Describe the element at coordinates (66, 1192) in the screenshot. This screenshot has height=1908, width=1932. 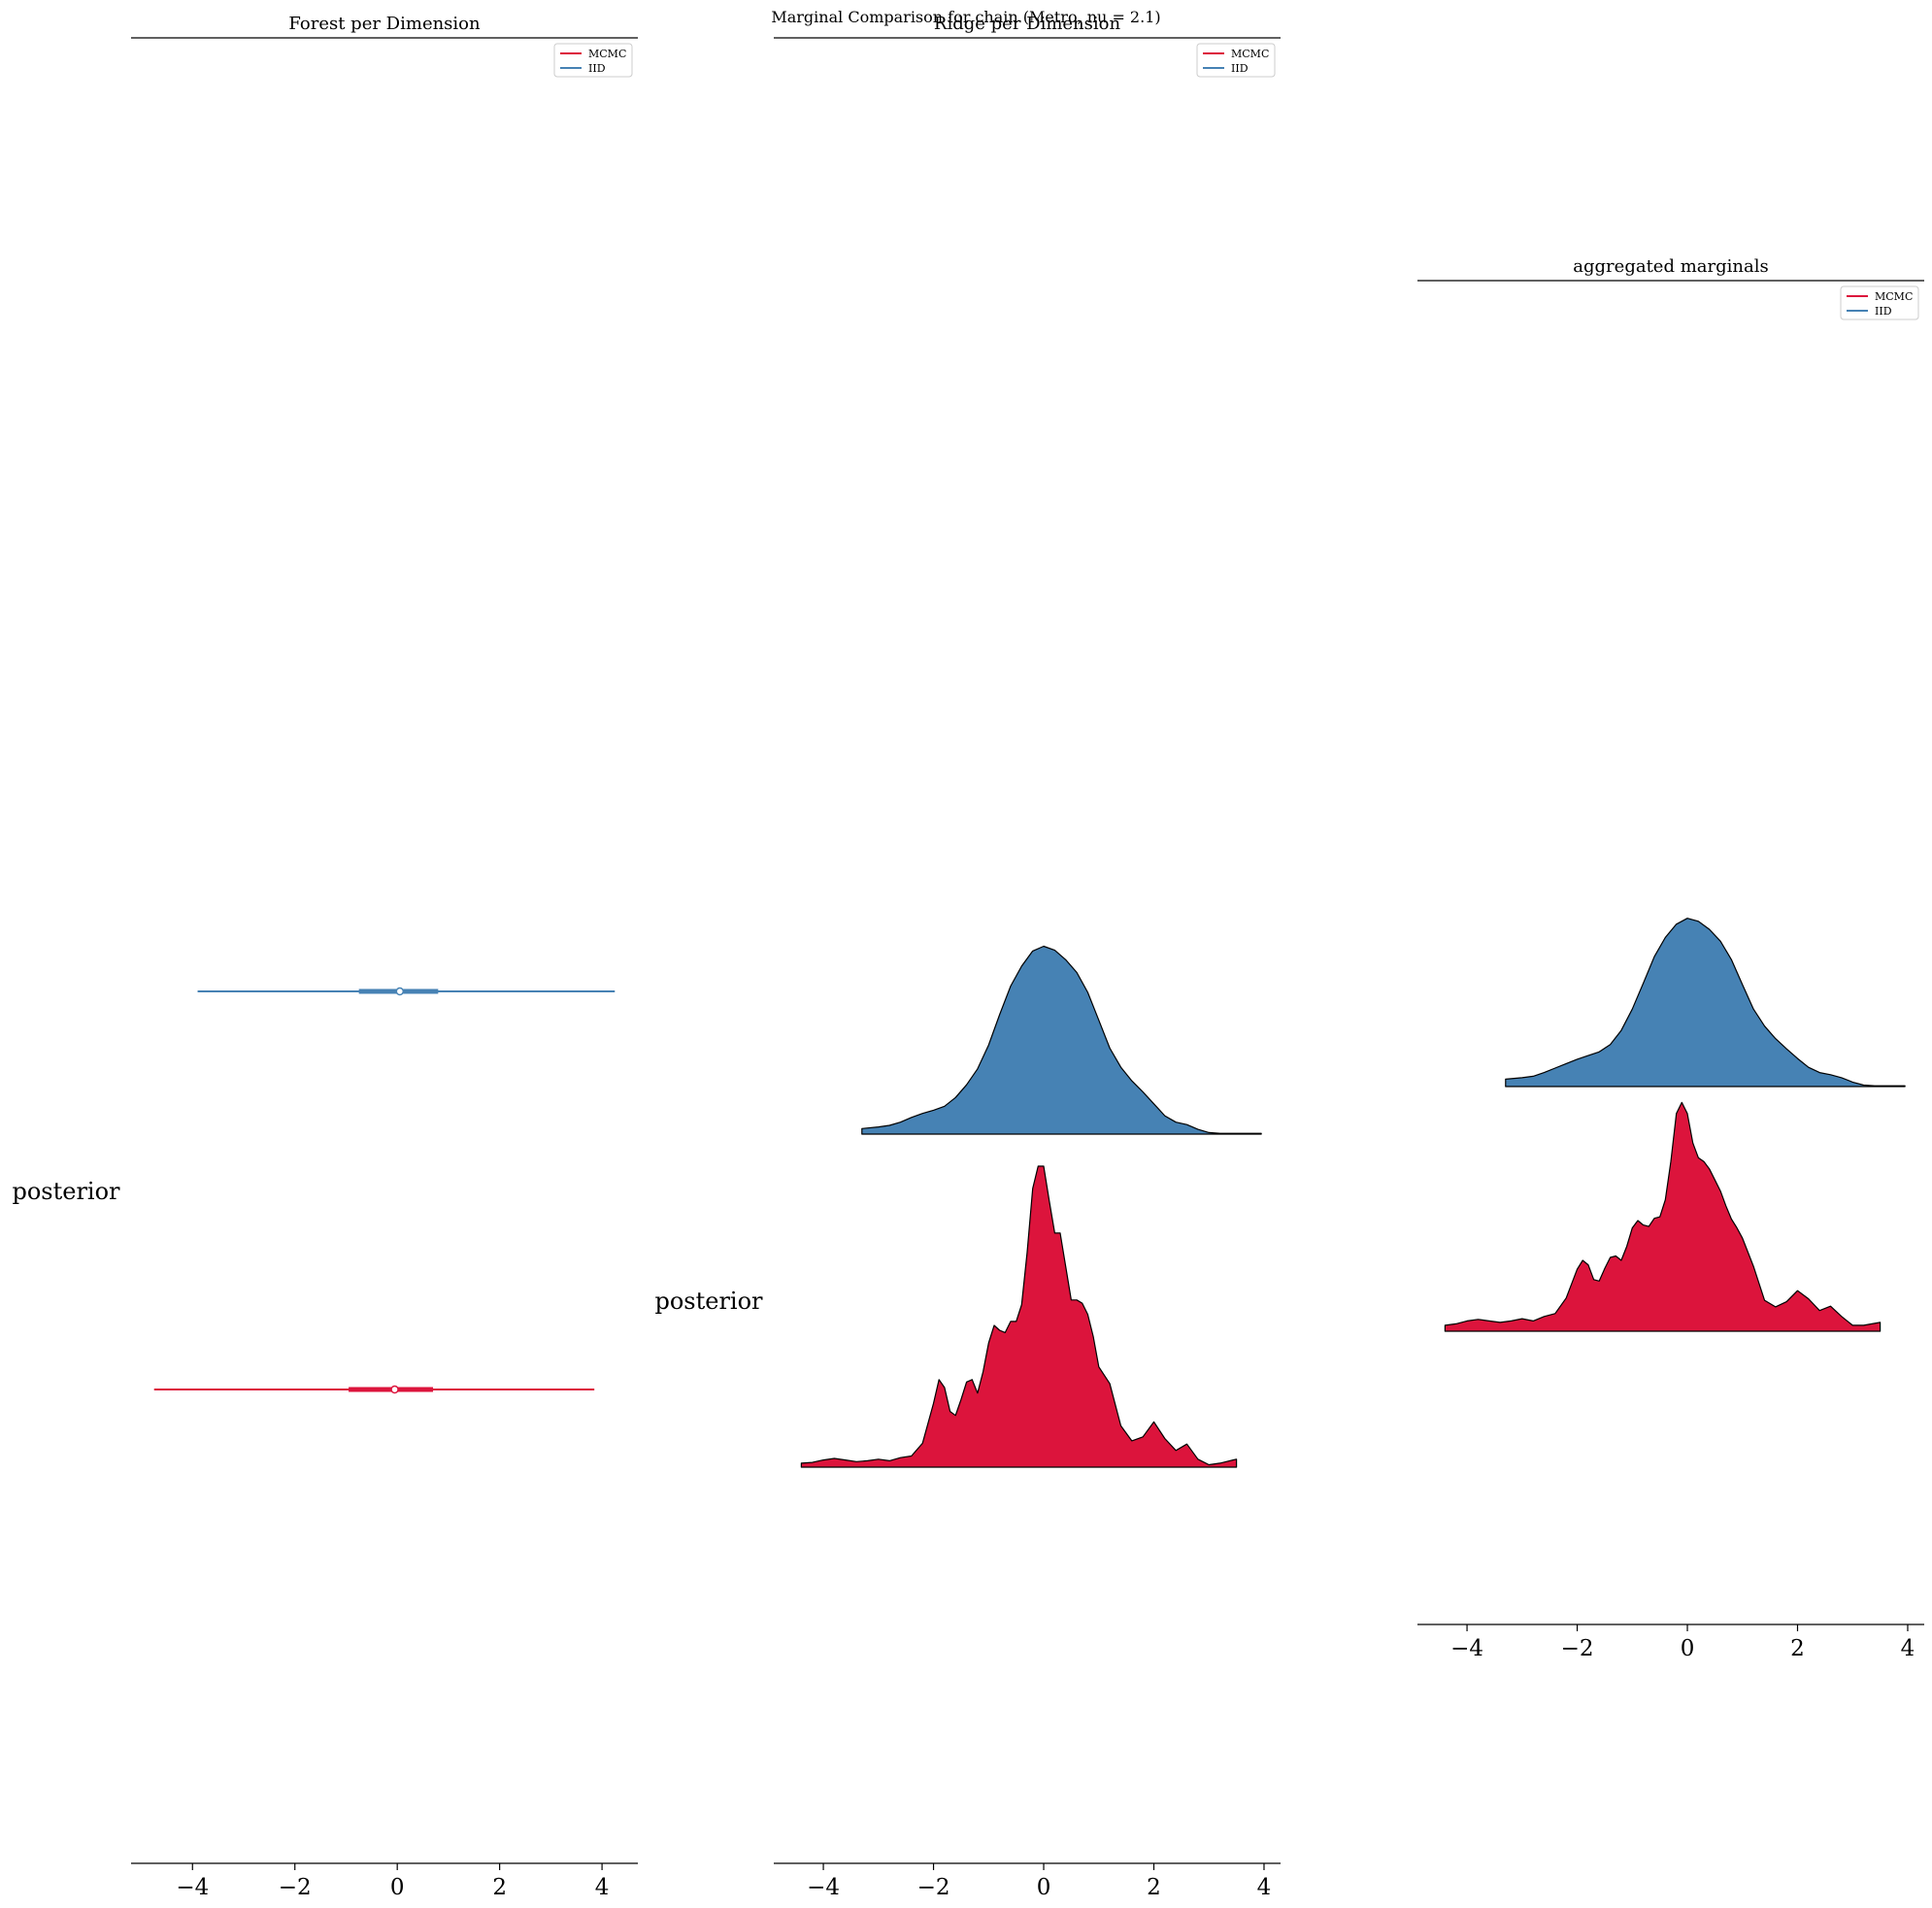
I see `forest-y-axis-label: posterior` at that location.